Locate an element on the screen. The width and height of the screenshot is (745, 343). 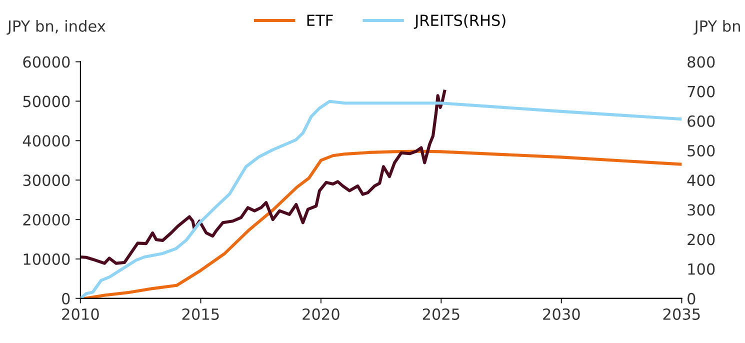
legend-label: JREITS(RHS) is located at coordinates (460, 21).